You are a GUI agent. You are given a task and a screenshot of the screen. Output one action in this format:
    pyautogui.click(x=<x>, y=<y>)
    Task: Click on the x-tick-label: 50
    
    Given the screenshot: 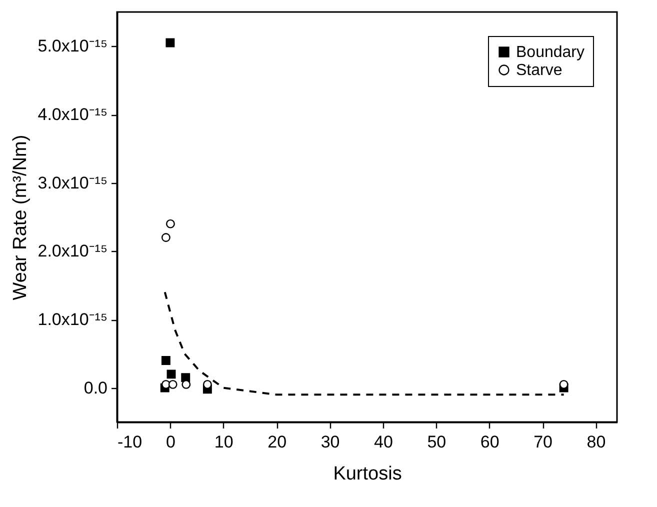 What is the action you would take?
    pyautogui.click(x=436, y=442)
    